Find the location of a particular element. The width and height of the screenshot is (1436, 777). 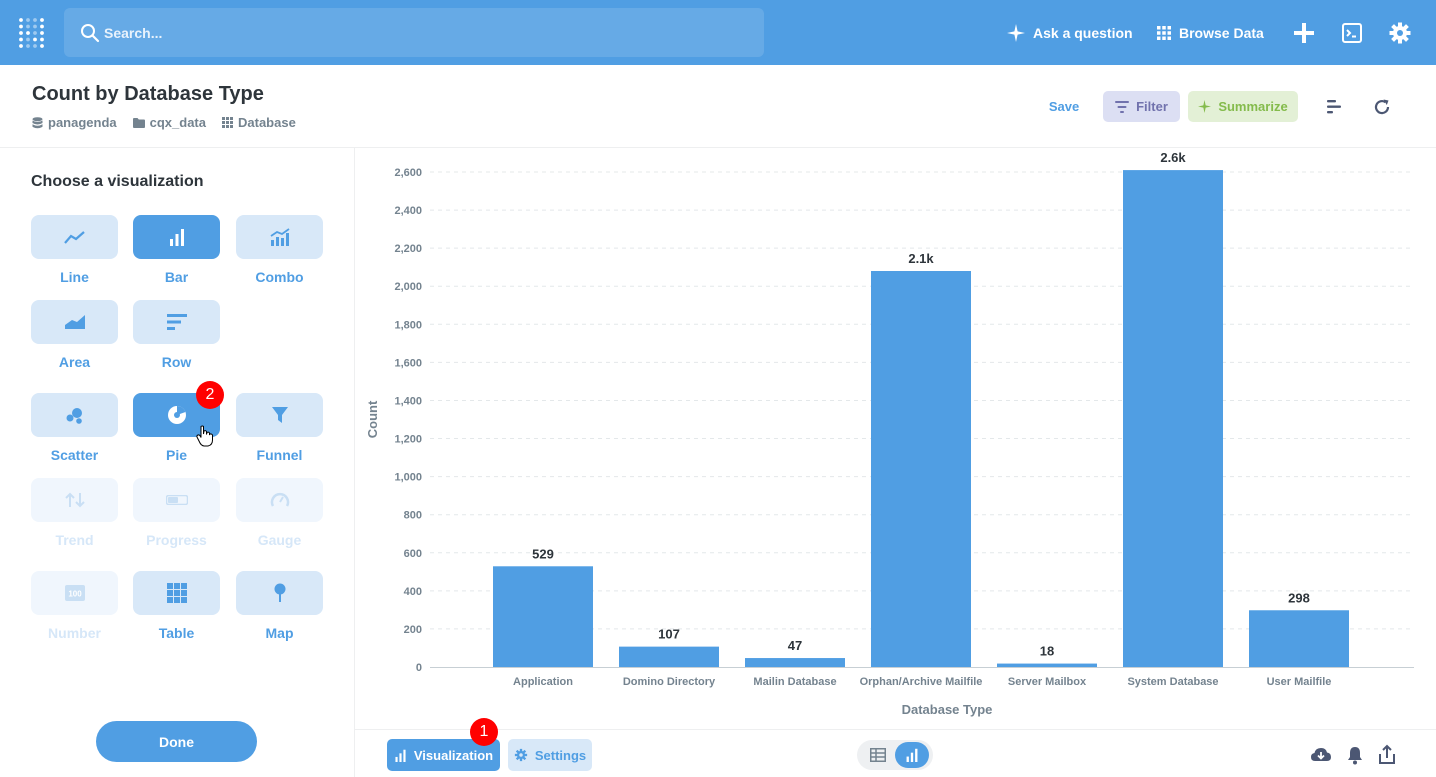

search-bar is located at coordinates (414, 32).